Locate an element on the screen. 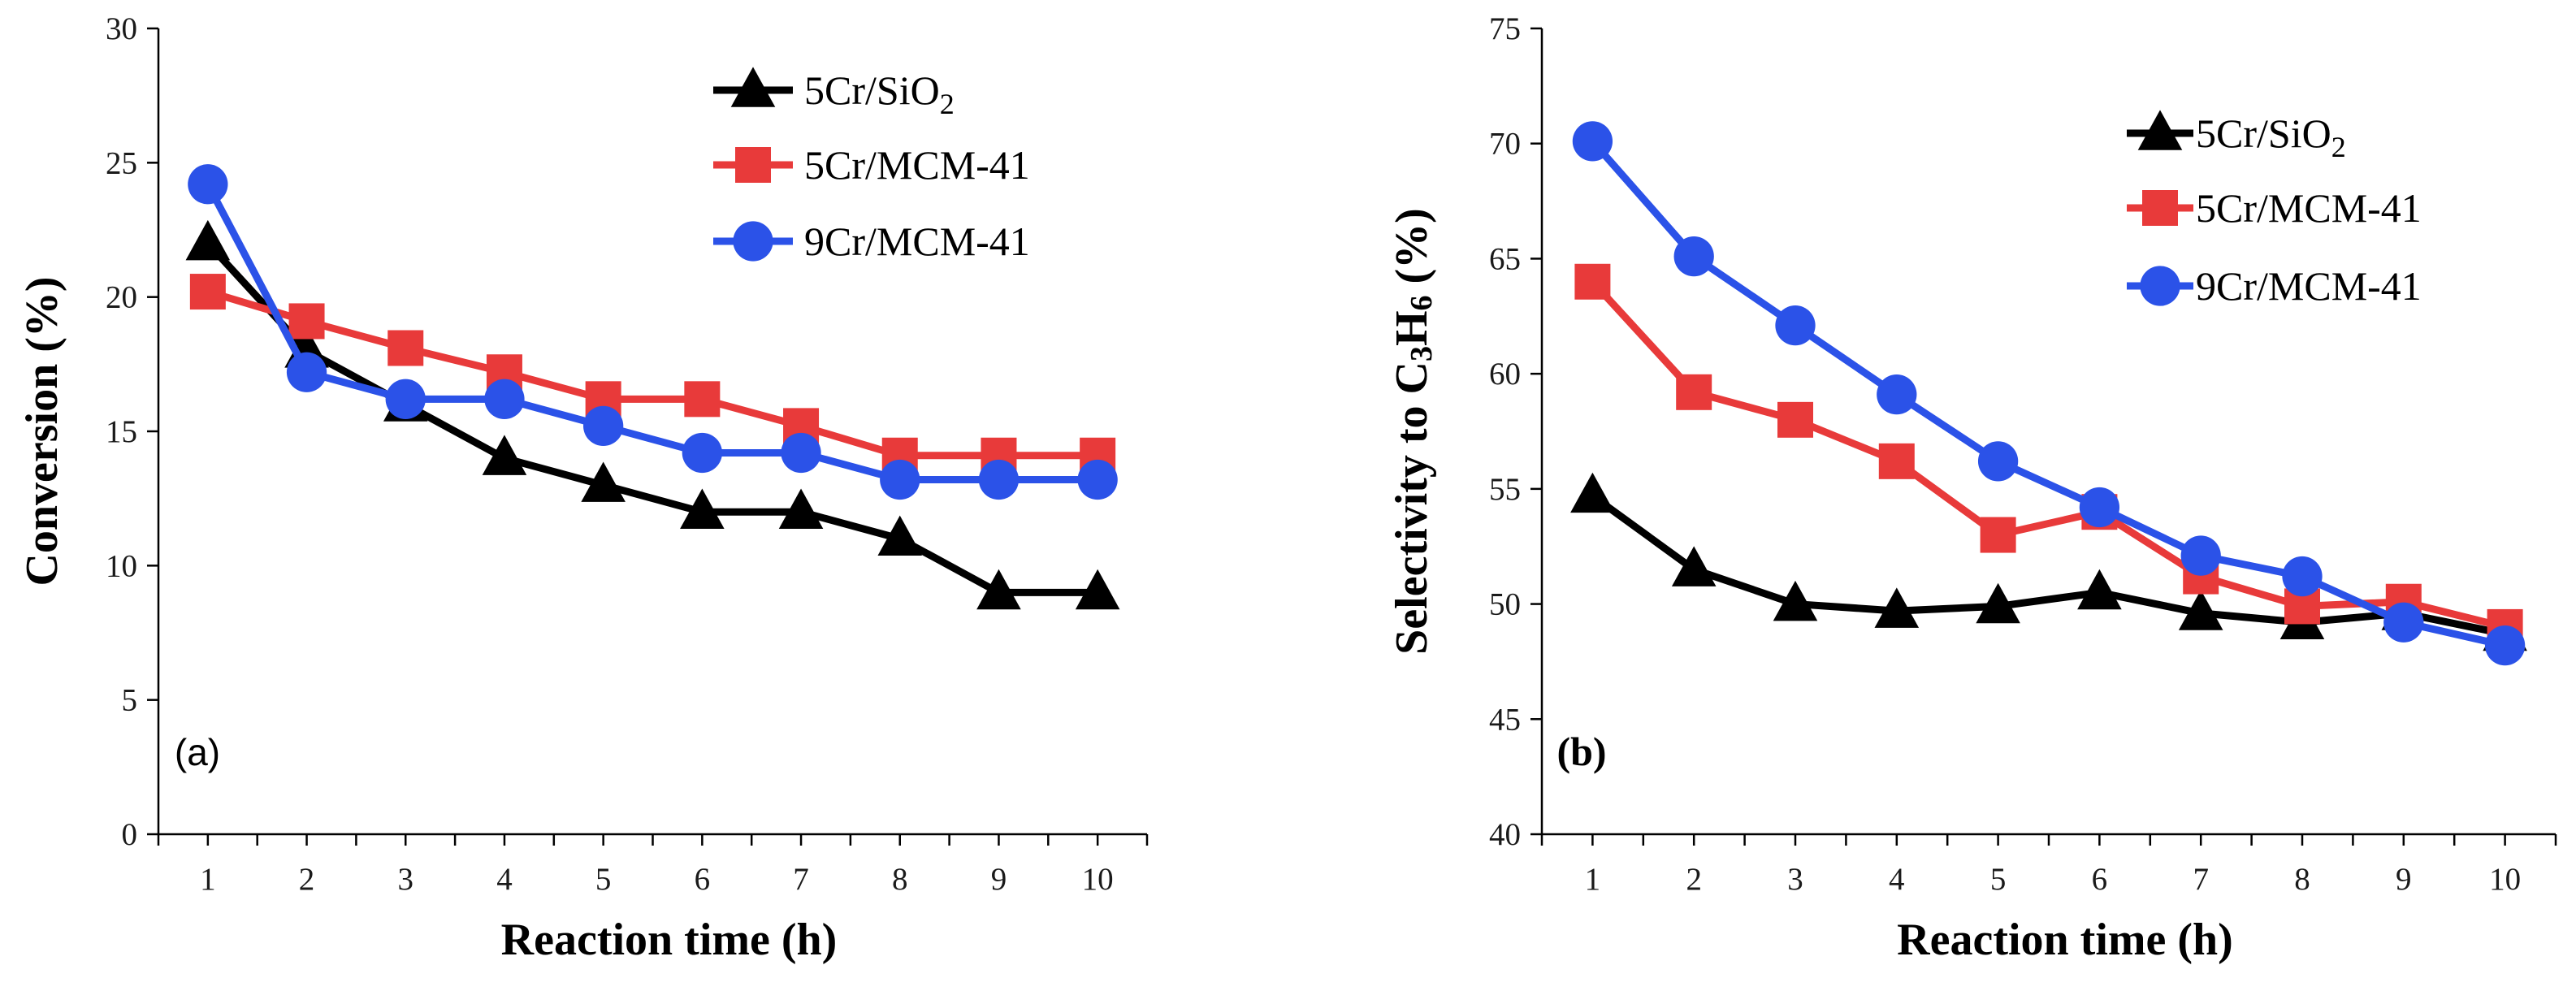  legend-label: 9Cr/MCM-41 is located at coordinates (2309, 286).